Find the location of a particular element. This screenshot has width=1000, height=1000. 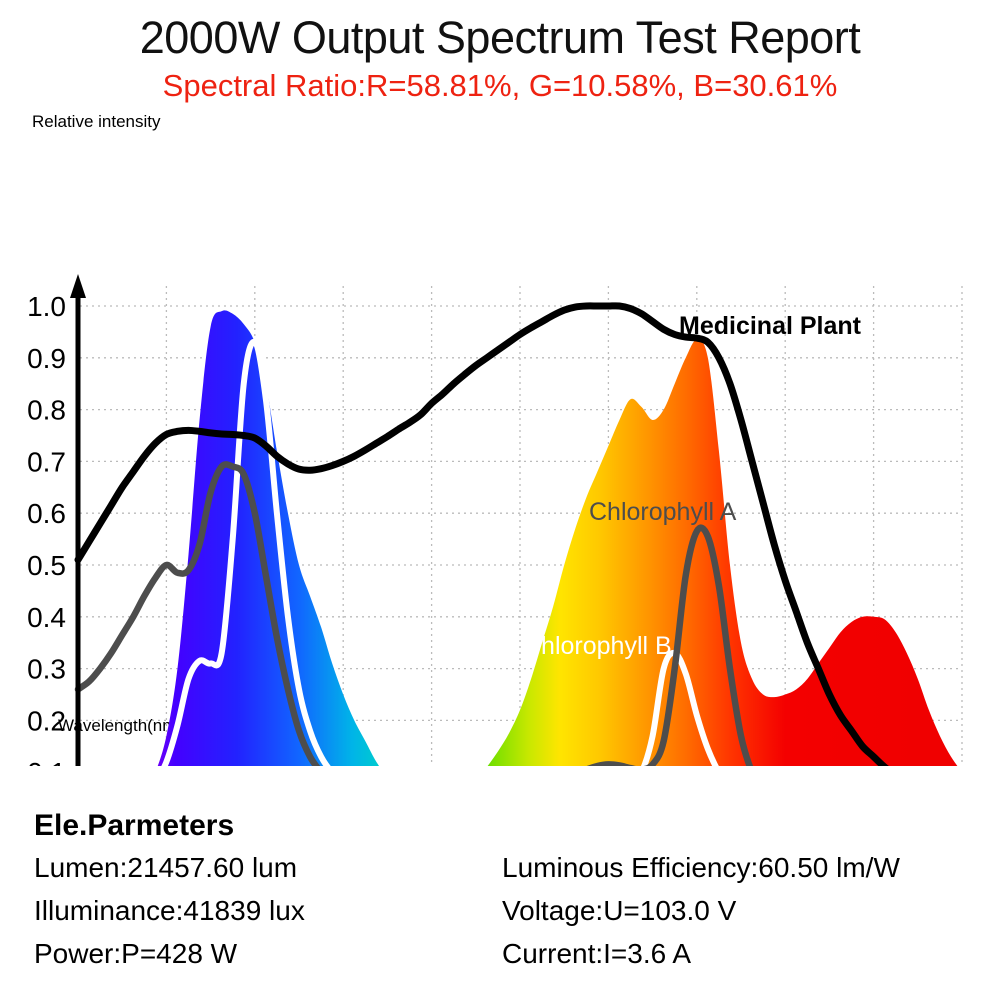

lumen-value: Lumen:21457.60 lum is located at coordinates (166, 867).